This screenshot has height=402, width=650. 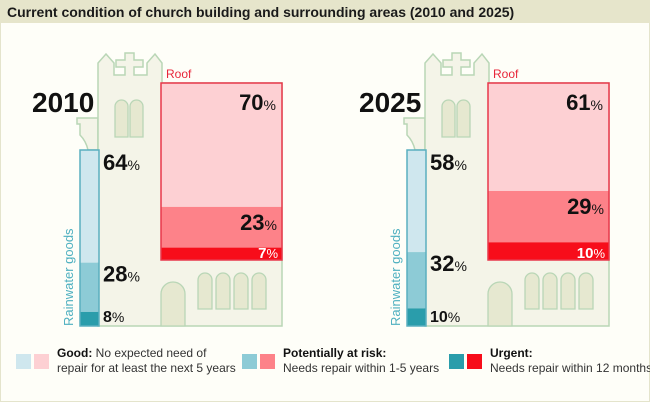 What do you see at coordinates (474, 361) in the screenshot?
I see `legend-swatch-roof-urgent` at bounding box center [474, 361].